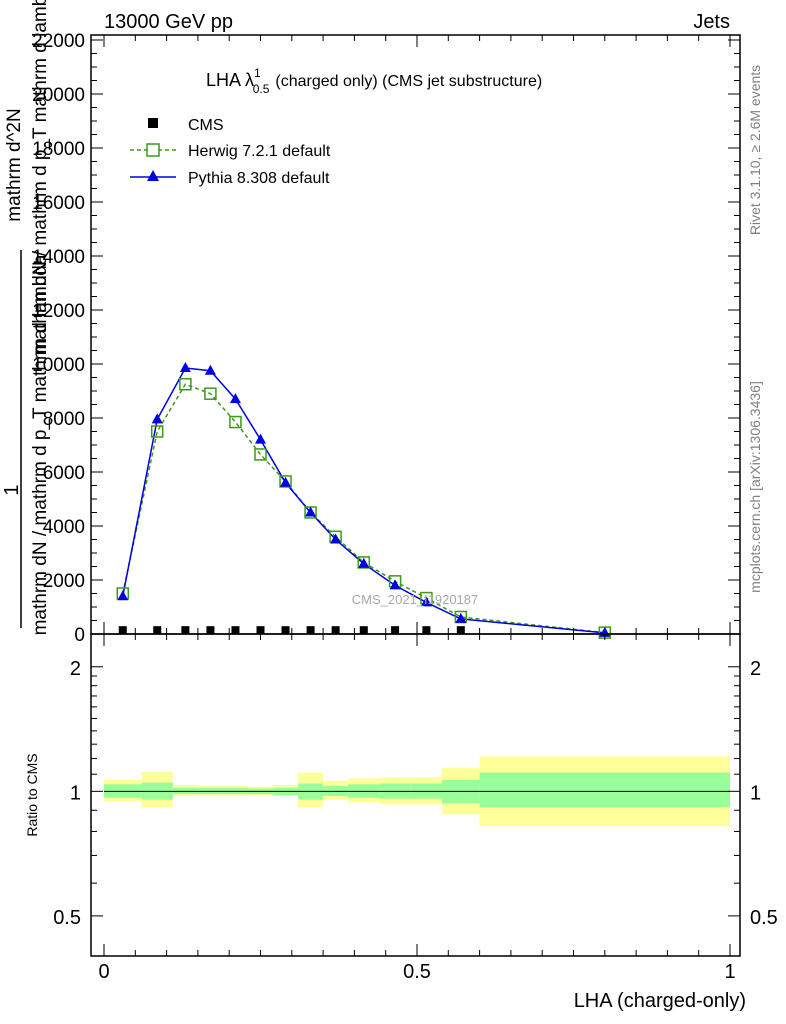 This screenshot has width=786, height=1024. What do you see at coordinates (711, 22) in the screenshot?
I see `header-category: Jets` at bounding box center [711, 22].